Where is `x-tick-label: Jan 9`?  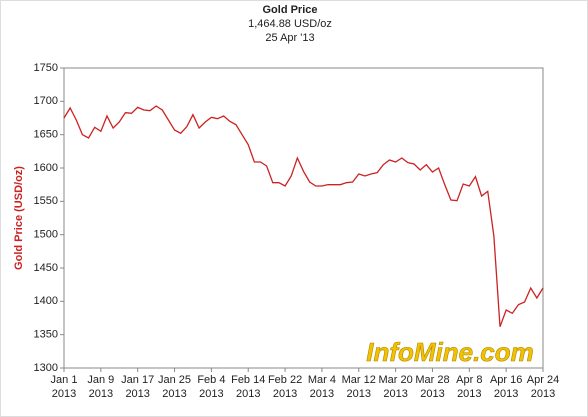 x-tick-label: Jan 9 is located at coordinates (100, 380).